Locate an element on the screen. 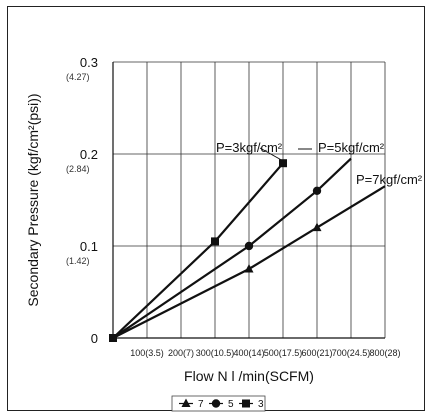 The image size is (440, 419). x-tick-label: 600(21) is located at coordinates (316, 353).